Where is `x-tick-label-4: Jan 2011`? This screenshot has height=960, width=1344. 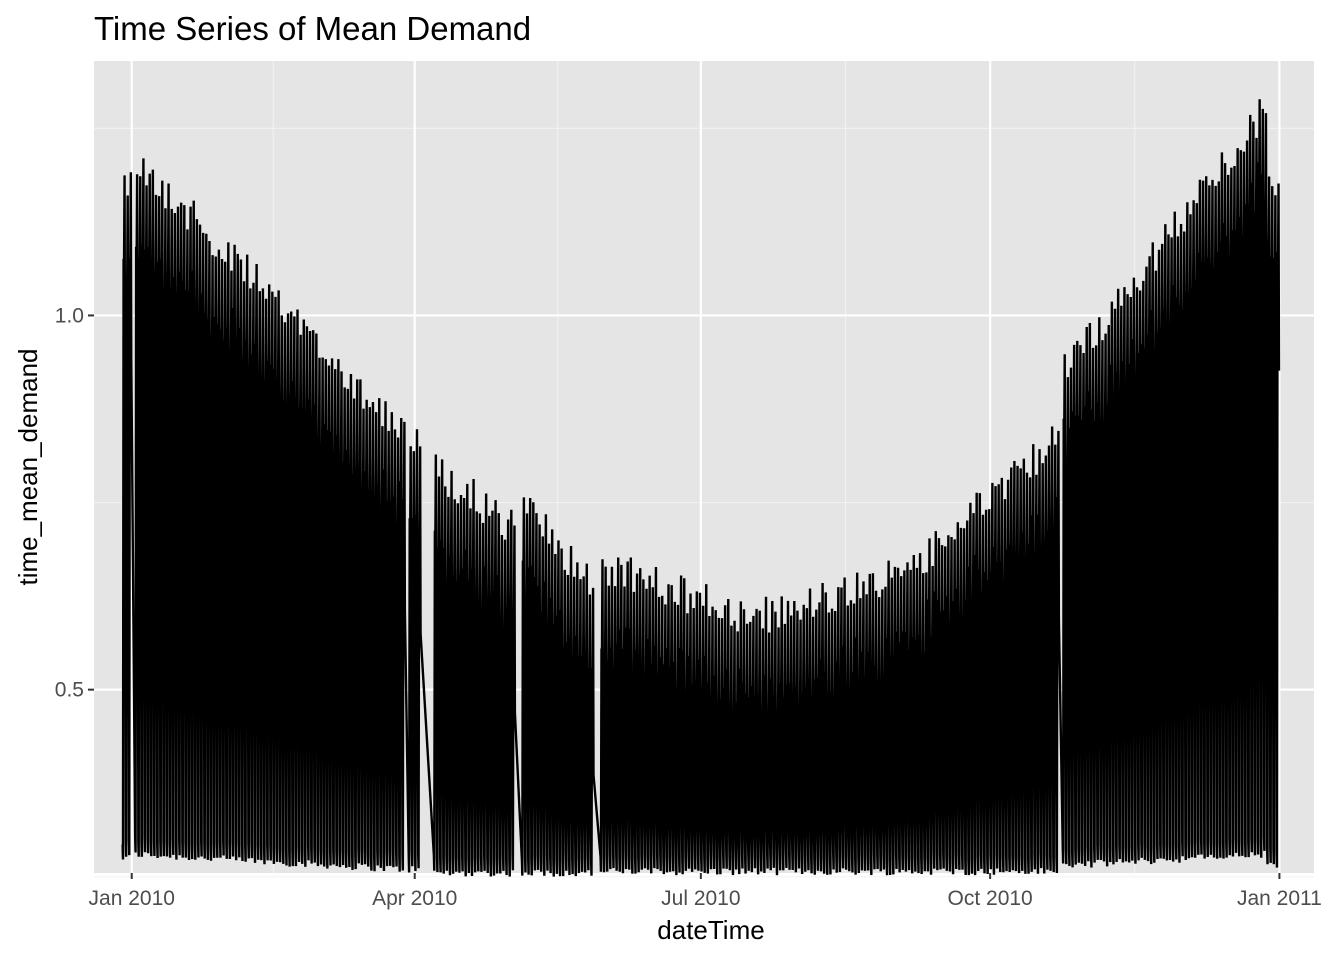
x-tick-label-4: Jan 2011 is located at coordinates (1279, 898).